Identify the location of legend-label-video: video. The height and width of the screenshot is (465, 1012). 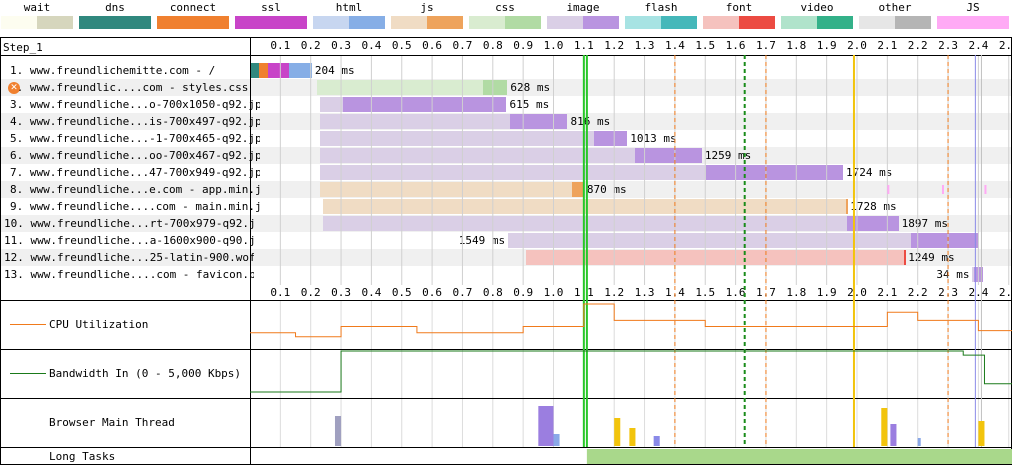
(817, 7).